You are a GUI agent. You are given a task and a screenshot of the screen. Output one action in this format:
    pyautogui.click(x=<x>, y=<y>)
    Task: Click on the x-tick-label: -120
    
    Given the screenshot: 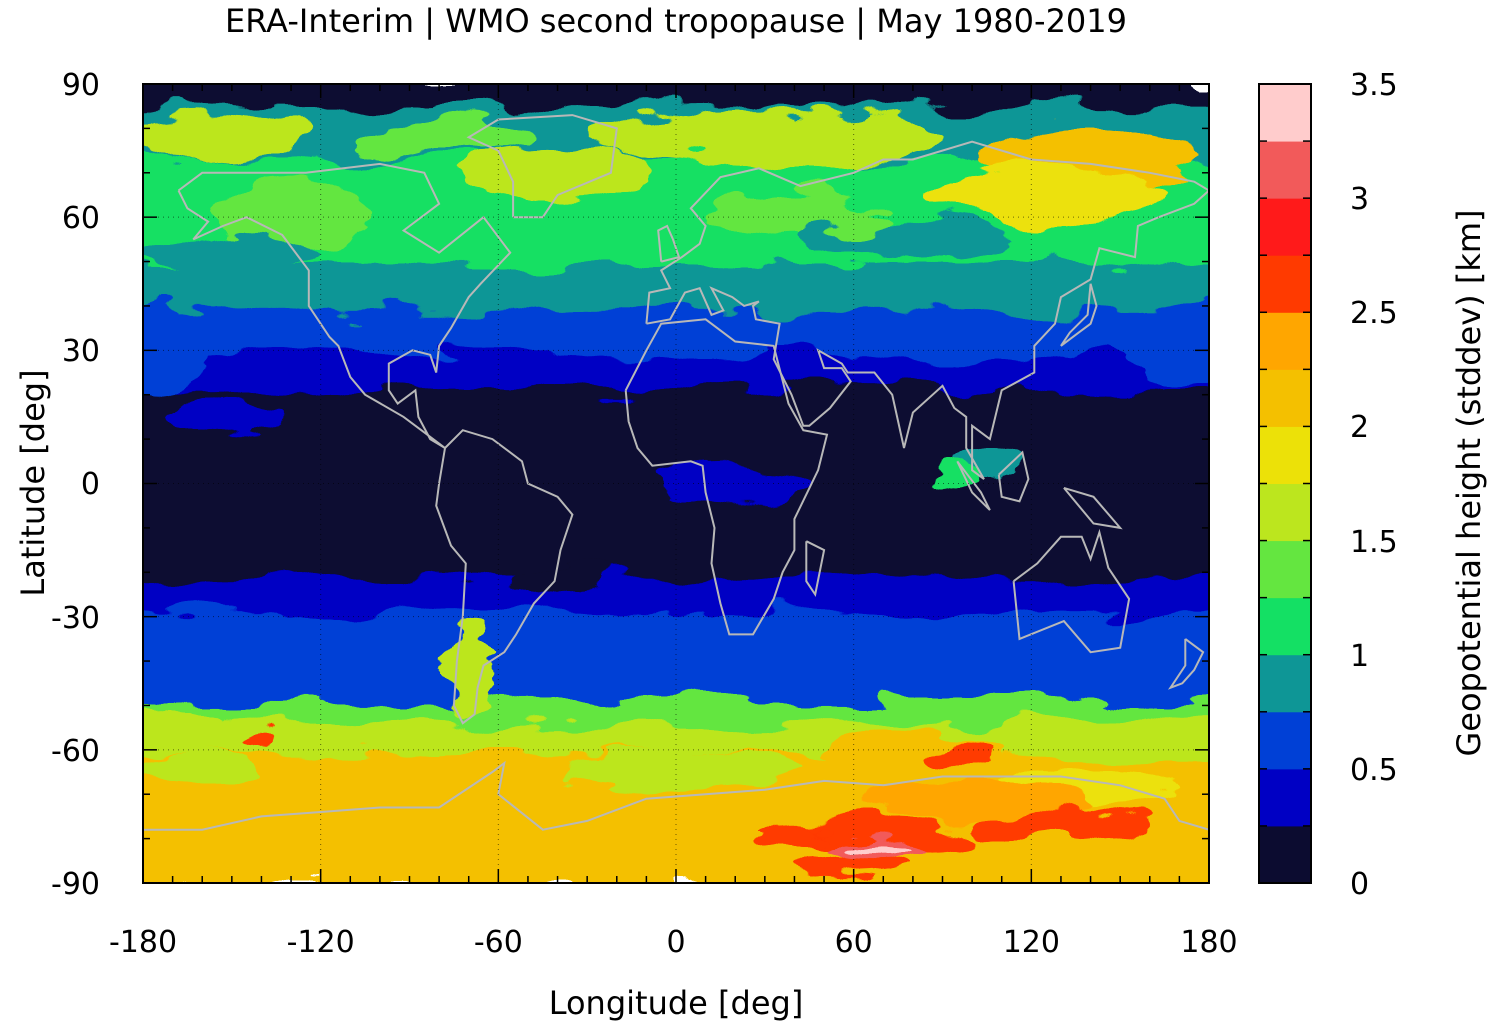 What is the action you would take?
    pyautogui.click(x=321, y=942)
    